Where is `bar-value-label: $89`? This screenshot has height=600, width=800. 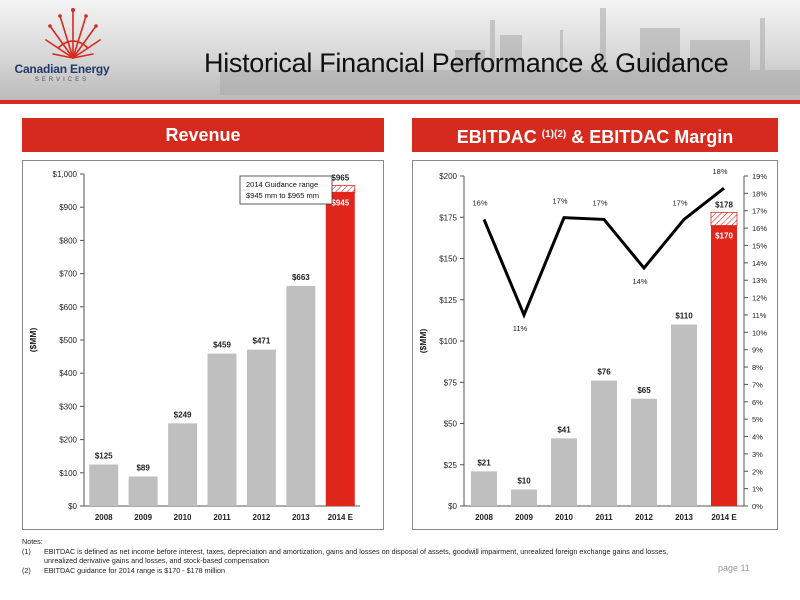 bar-value-label: $89 is located at coordinates (143, 467).